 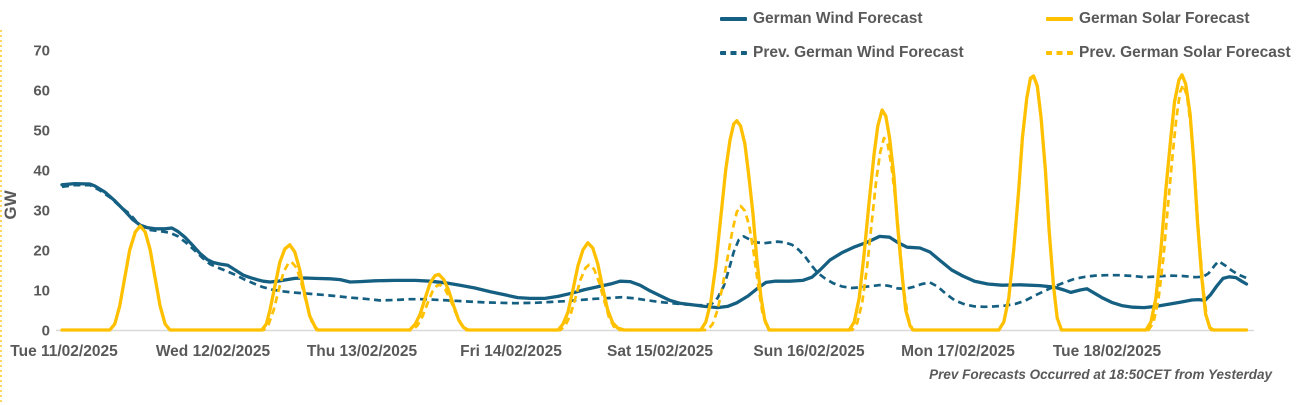 I want to click on y-tick-label: 20, so click(x=41, y=251).